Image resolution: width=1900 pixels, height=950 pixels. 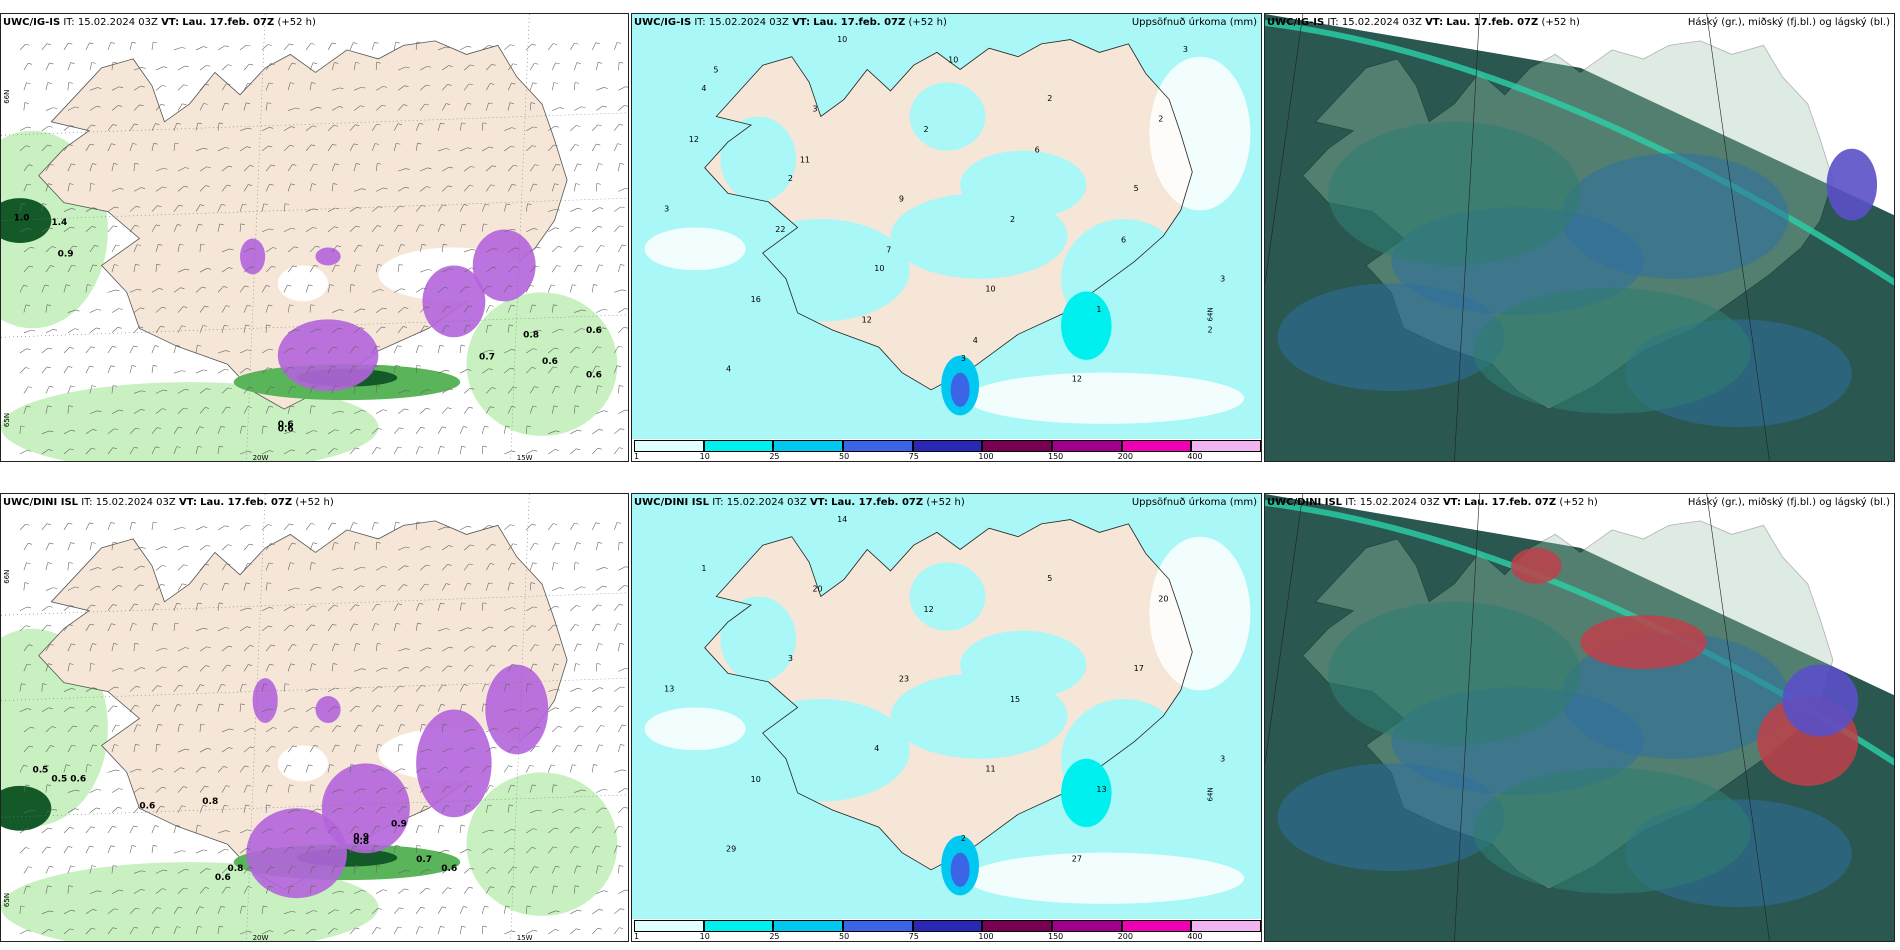 What do you see at coordinates (766, 502) in the screenshot?
I see `init-time: 15.02.2024 03Z` at bounding box center [766, 502].